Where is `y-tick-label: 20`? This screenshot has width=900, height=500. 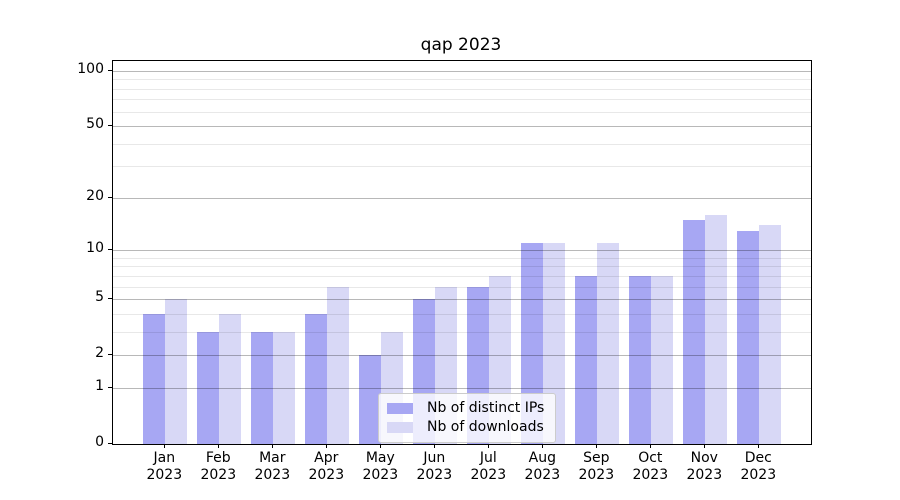 y-tick-label: 20 is located at coordinates (95, 195).